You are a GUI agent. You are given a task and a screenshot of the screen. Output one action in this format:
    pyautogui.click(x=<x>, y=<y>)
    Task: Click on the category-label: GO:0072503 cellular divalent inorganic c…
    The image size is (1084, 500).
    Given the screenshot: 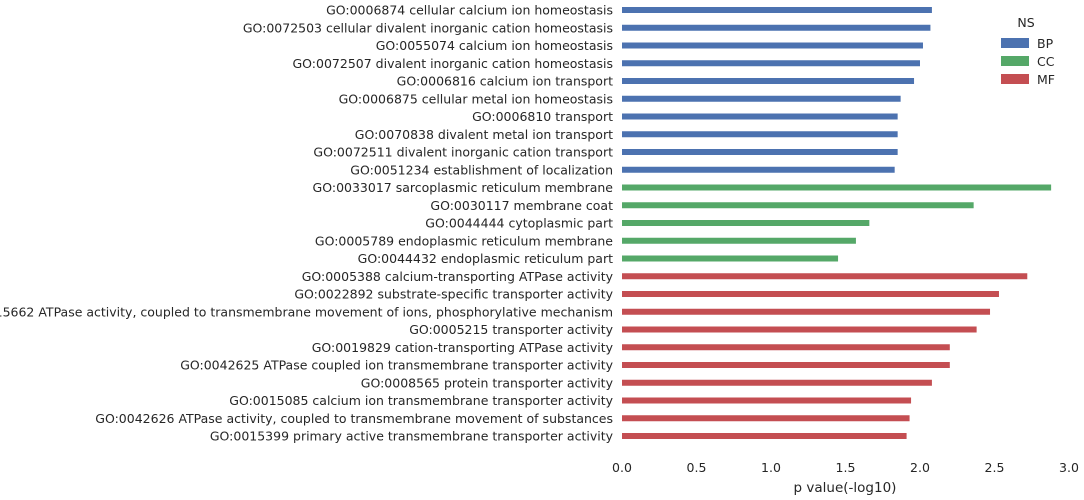 What is the action you would take?
    pyautogui.click(x=428, y=27)
    